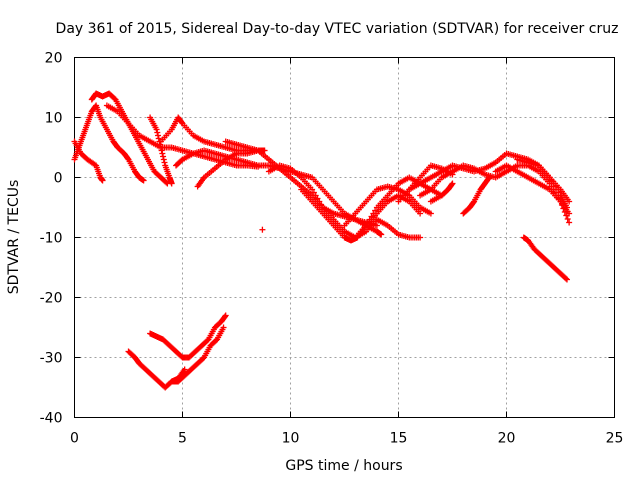  Describe the element at coordinates (54, 119) in the screenshot. I see `y-tick-label: 10` at that location.